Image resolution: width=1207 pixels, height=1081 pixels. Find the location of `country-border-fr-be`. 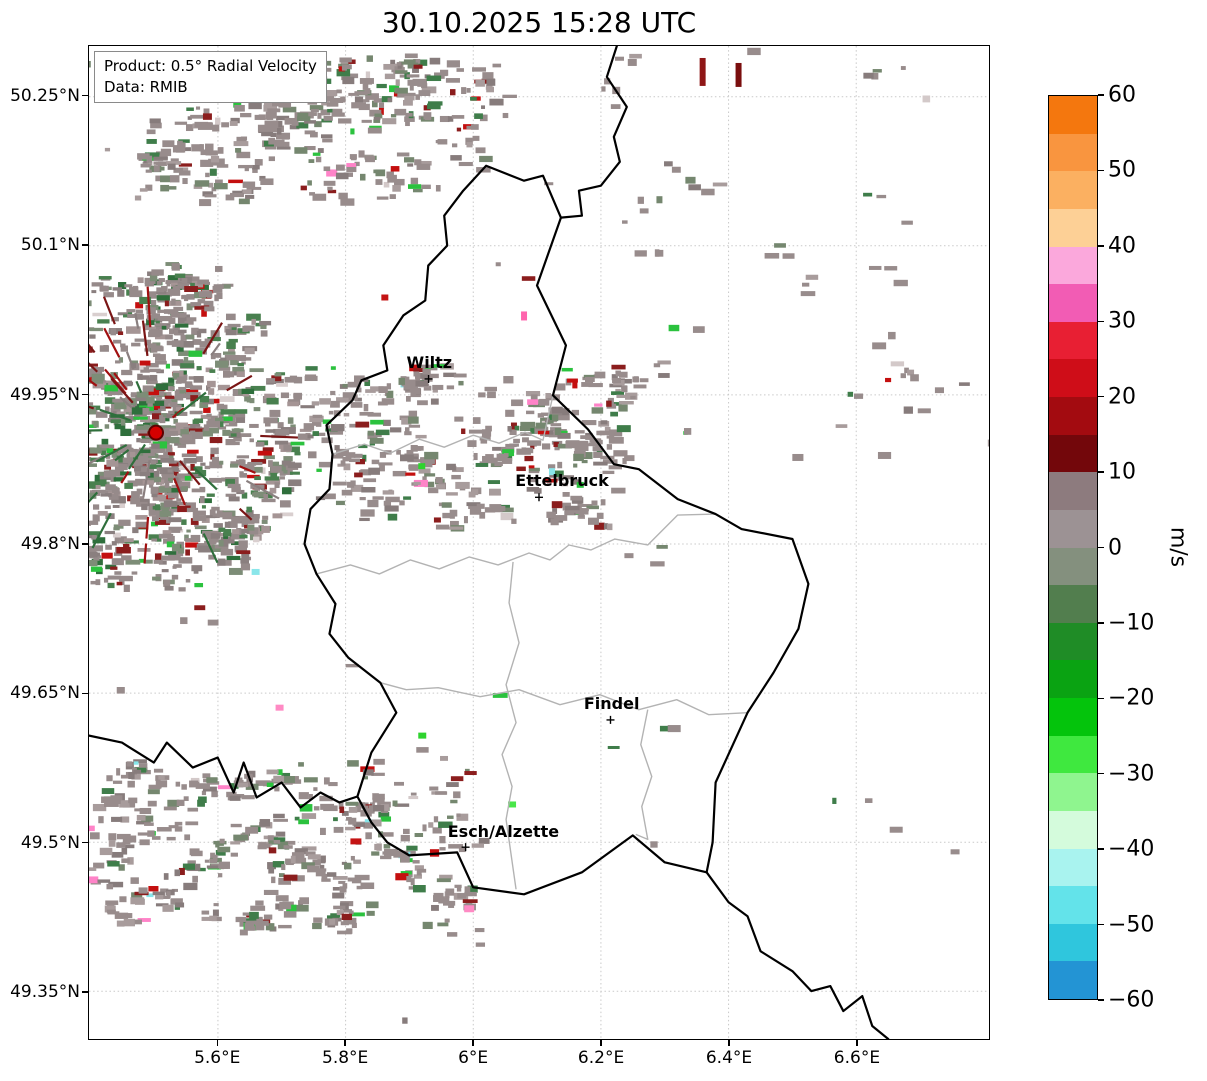

country-border-fr-be is located at coordinates (224, 771).